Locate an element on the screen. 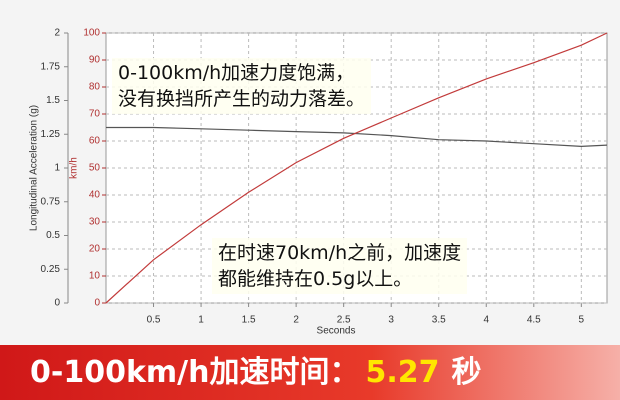 This screenshot has width=620, height=400. y2-axis-label: km/h is located at coordinates (74, 168).